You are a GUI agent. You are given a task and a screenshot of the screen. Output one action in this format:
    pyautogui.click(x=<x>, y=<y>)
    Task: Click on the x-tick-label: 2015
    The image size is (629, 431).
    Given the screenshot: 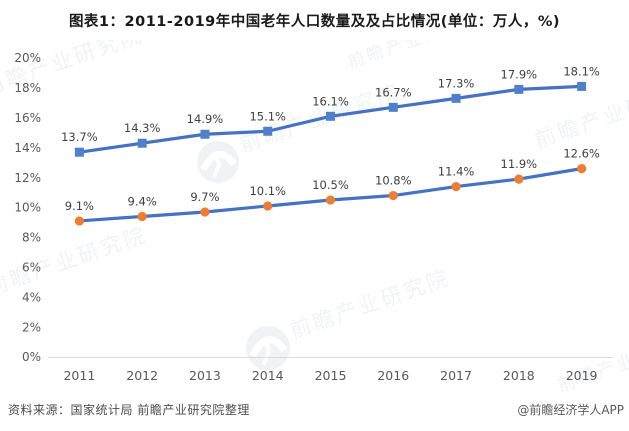 What is the action you would take?
    pyautogui.click(x=331, y=375)
    